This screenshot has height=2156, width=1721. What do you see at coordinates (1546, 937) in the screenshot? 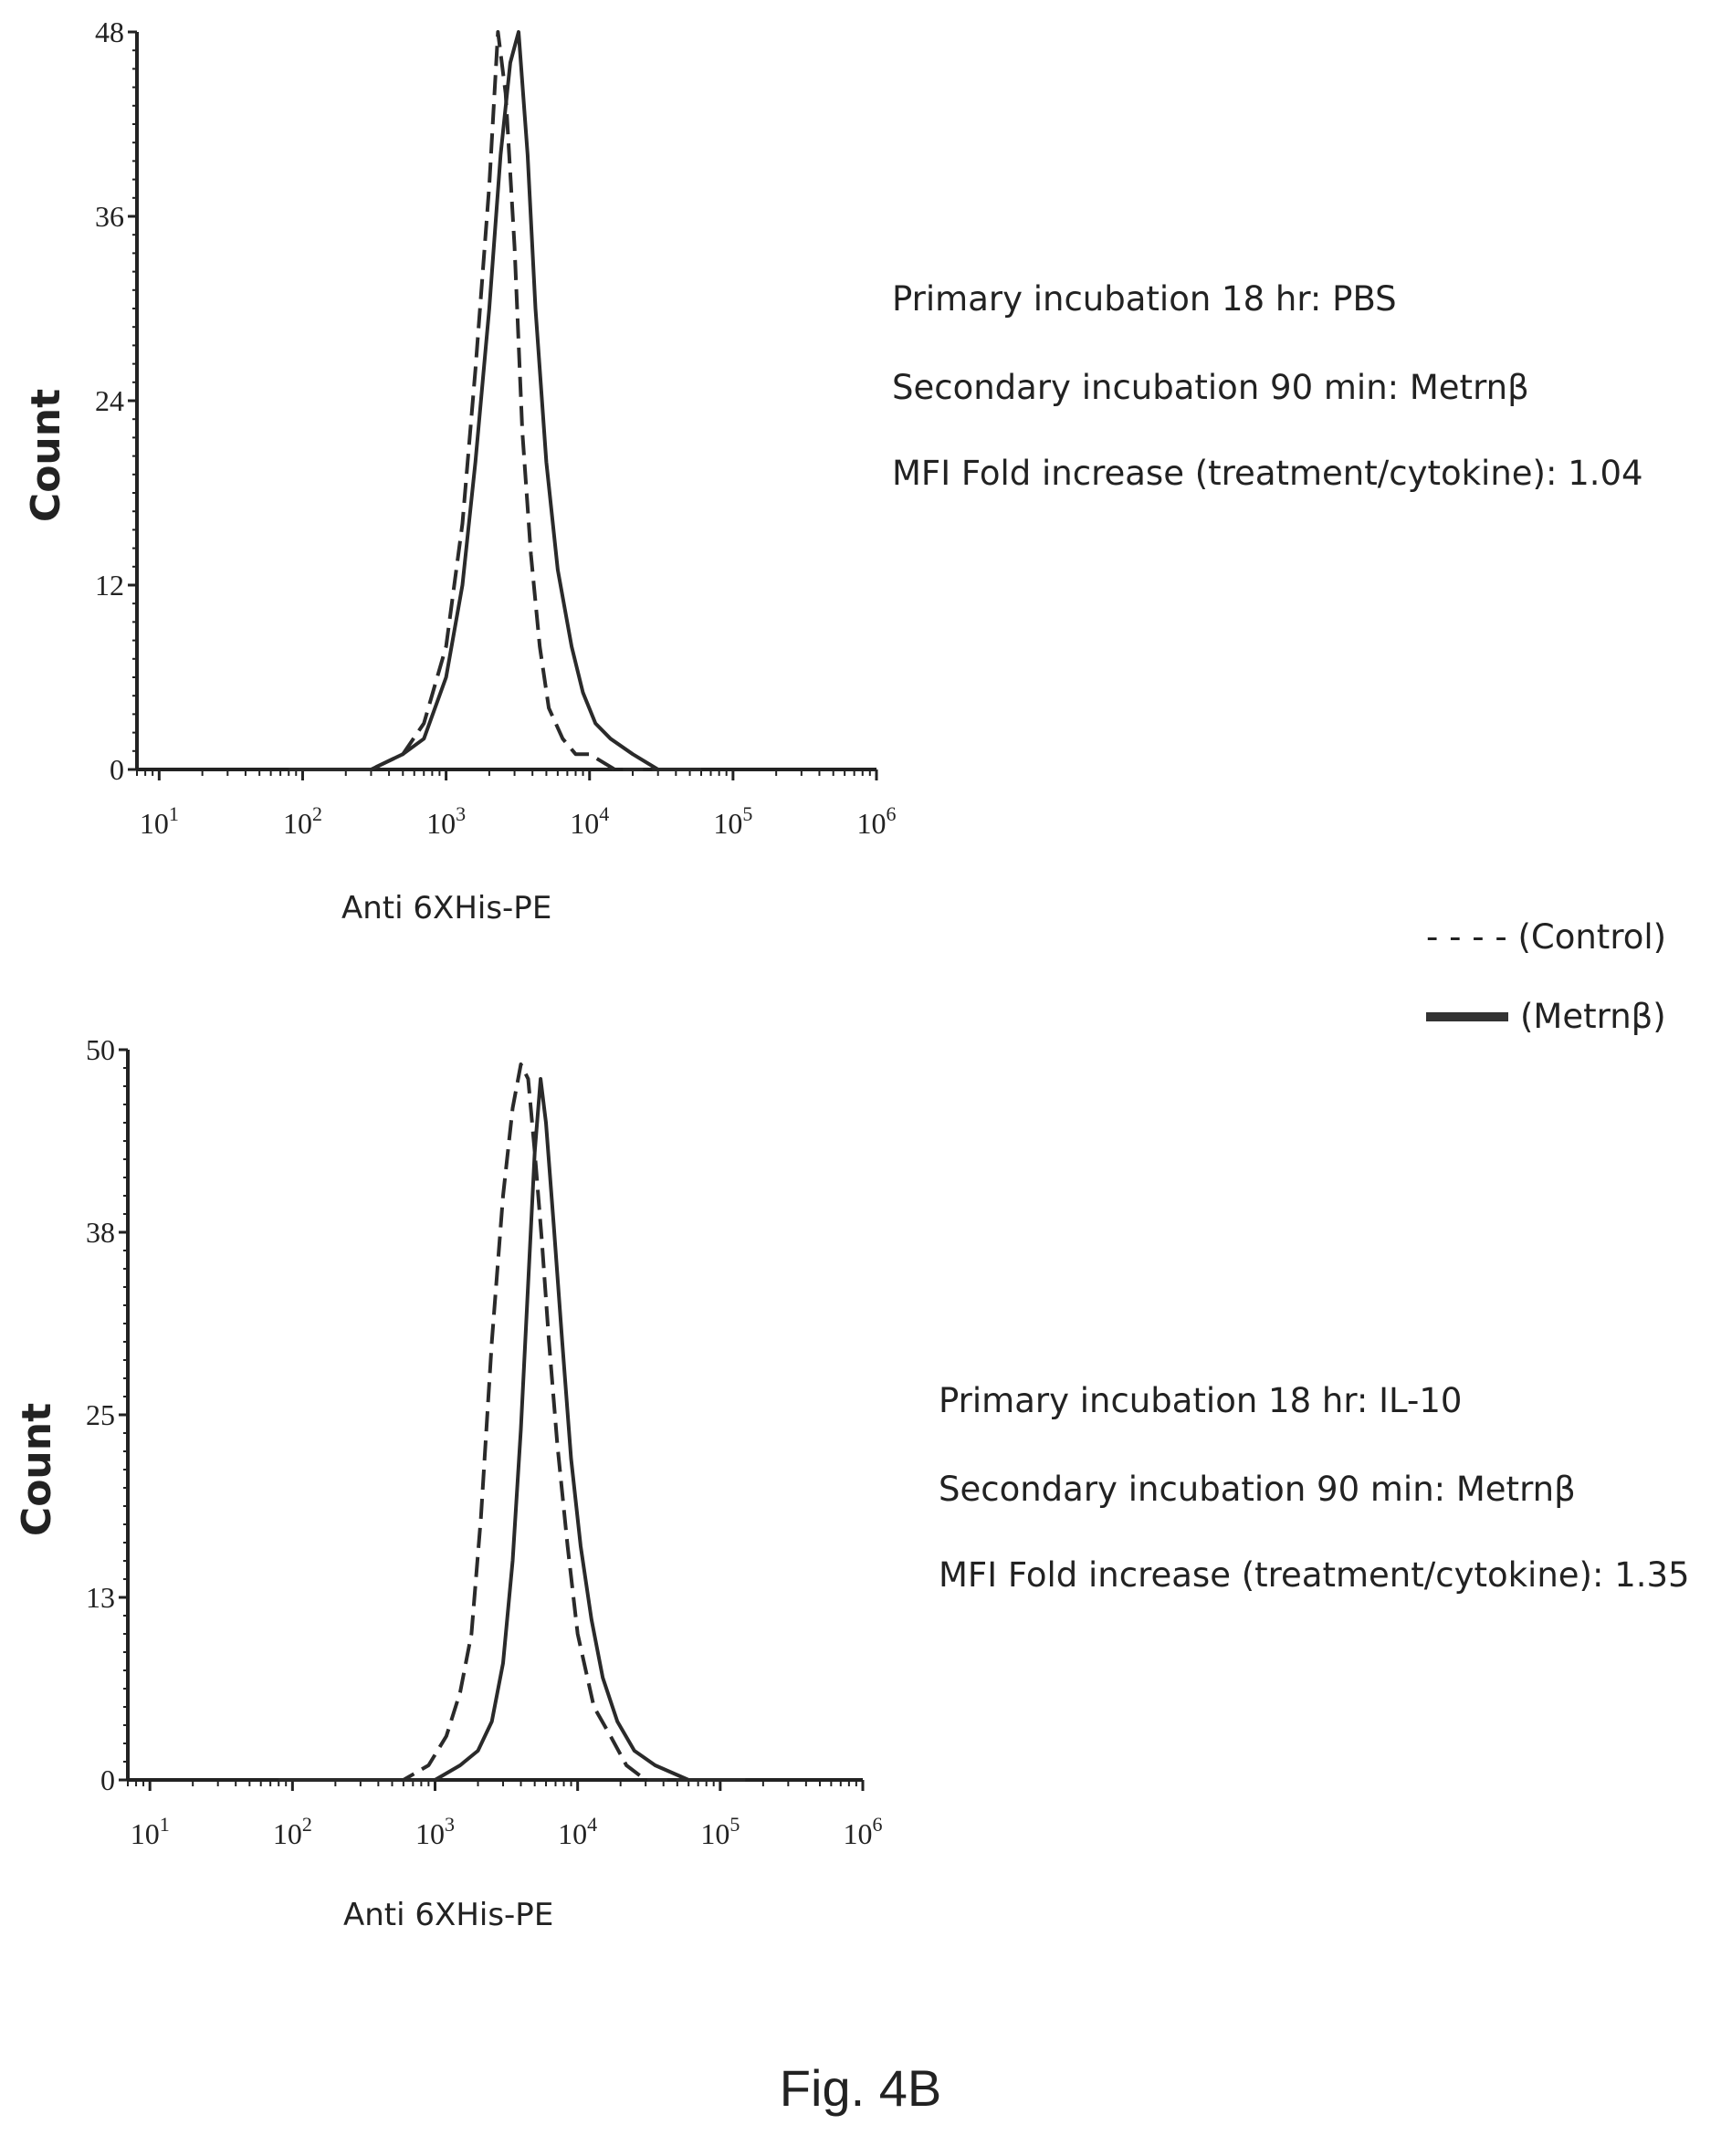
I see `legend-control-label: - - - - (Control)` at bounding box center [1546, 937].